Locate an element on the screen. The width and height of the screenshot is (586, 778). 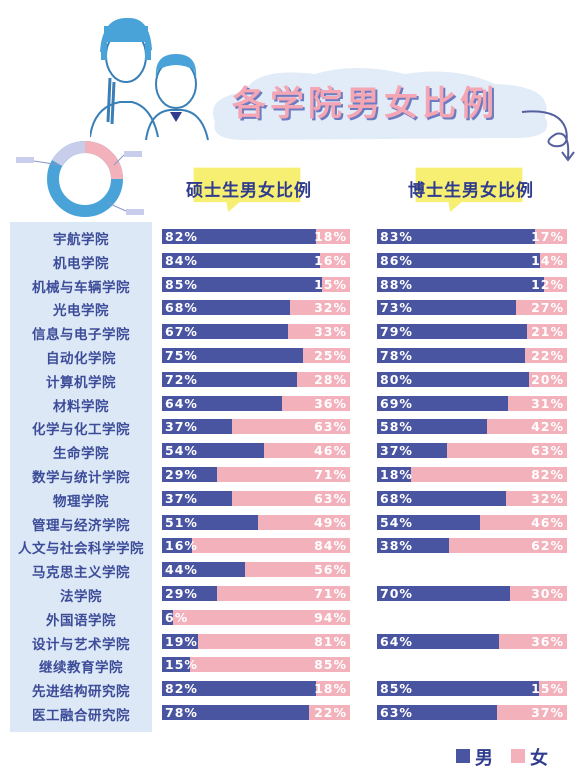
phd-title-bubble is located at coordinates (469, 189).